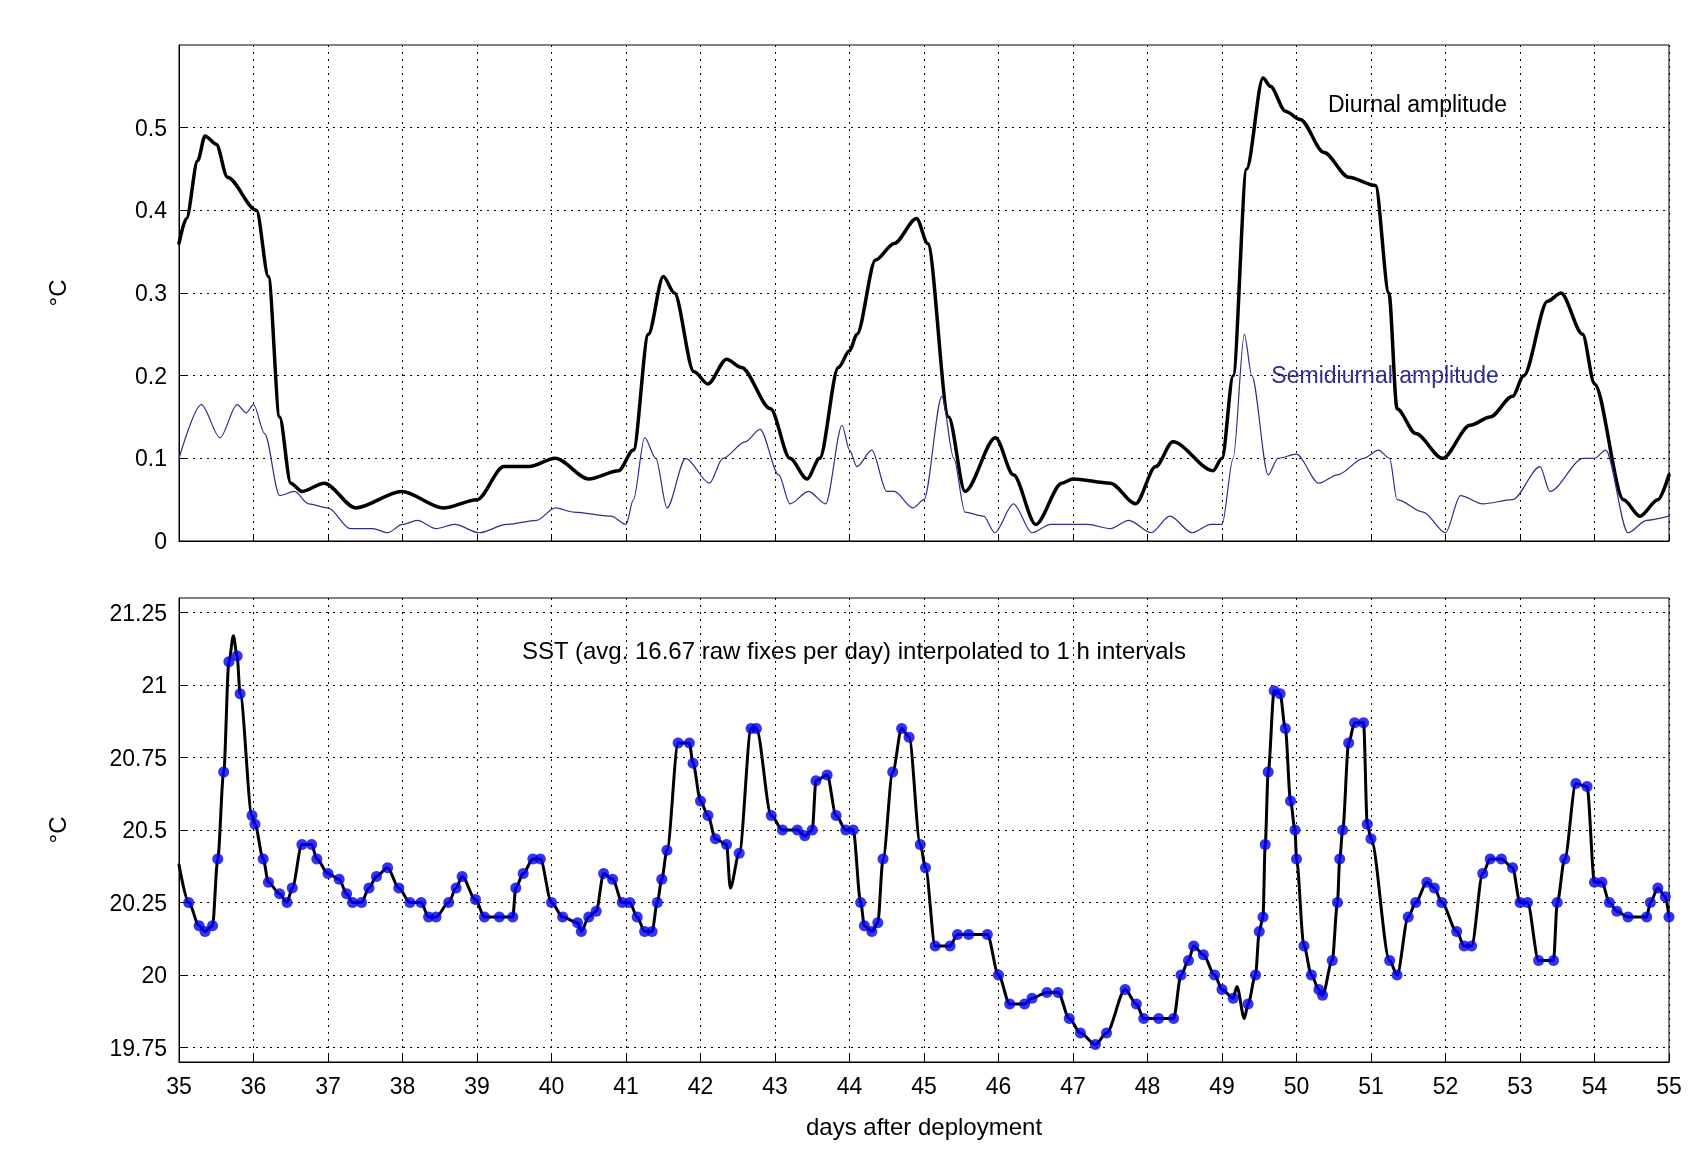 Image resolution: width=1691 pixels, height=1174 pixels. I want to click on series-label: Diurnal amplitude, so click(1417, 104).